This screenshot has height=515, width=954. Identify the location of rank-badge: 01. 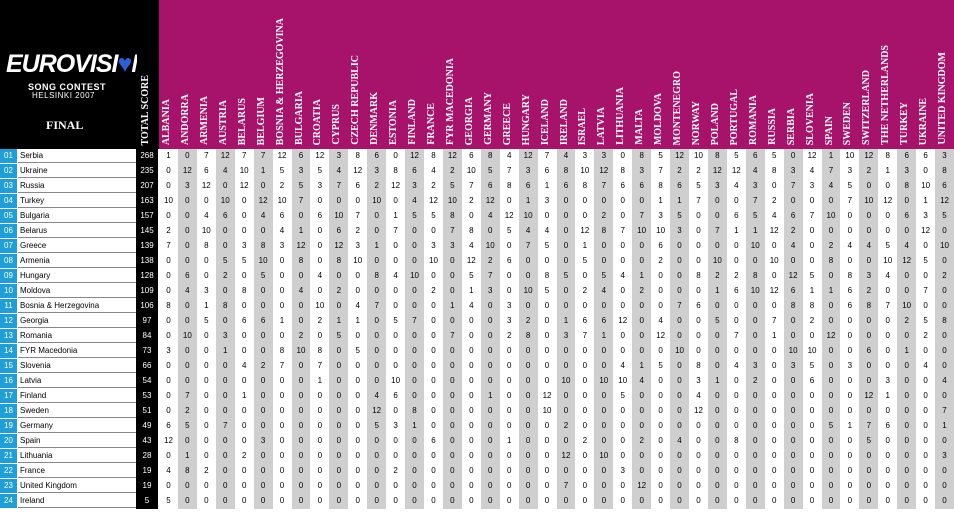
(8, 156).